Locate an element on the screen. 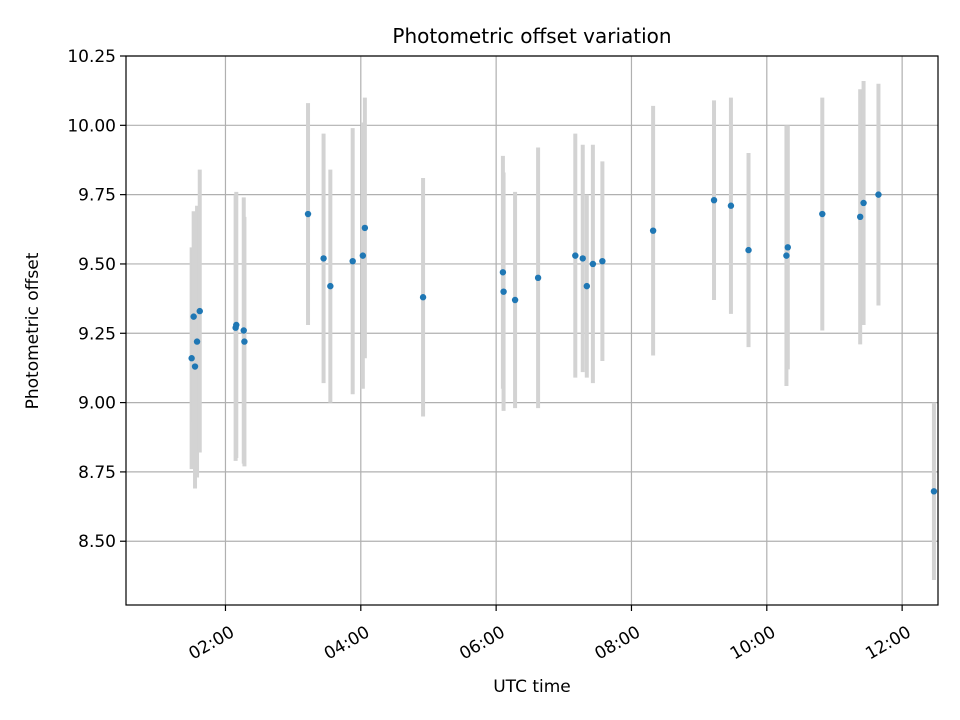 This screenshot has width=960, height=720. y-tick-label: 9.00 is located at coordinates (97, 404).